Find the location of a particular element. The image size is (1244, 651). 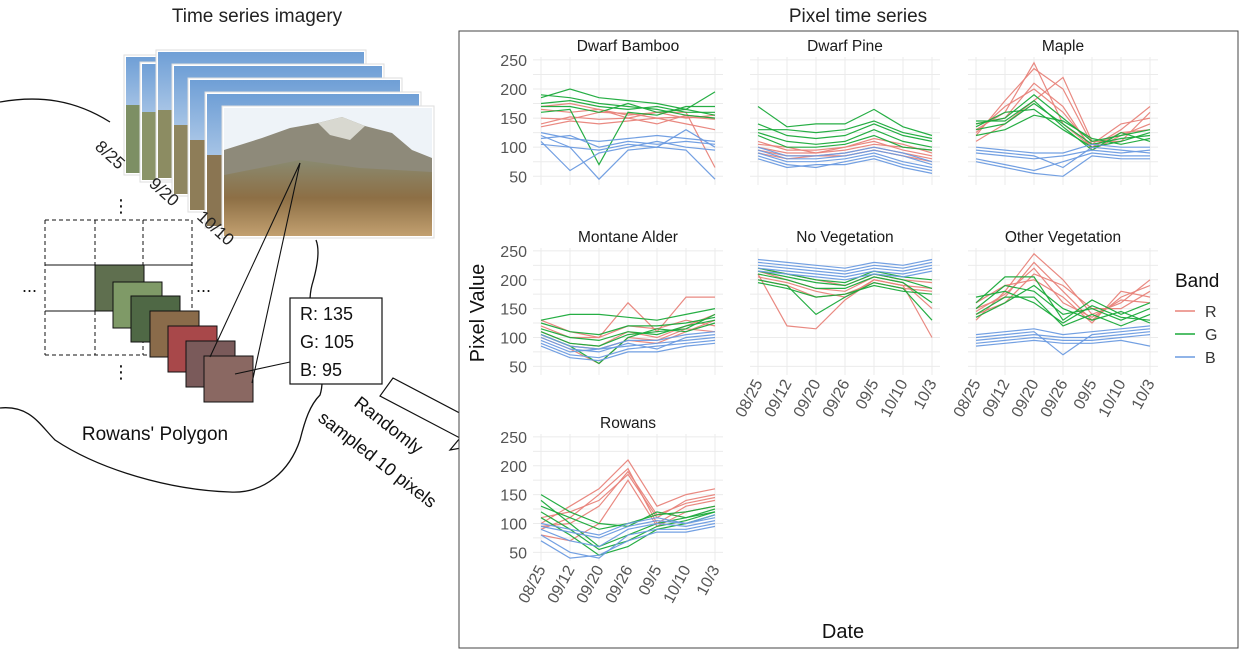

projection-line is located at coordinates (255, 260).